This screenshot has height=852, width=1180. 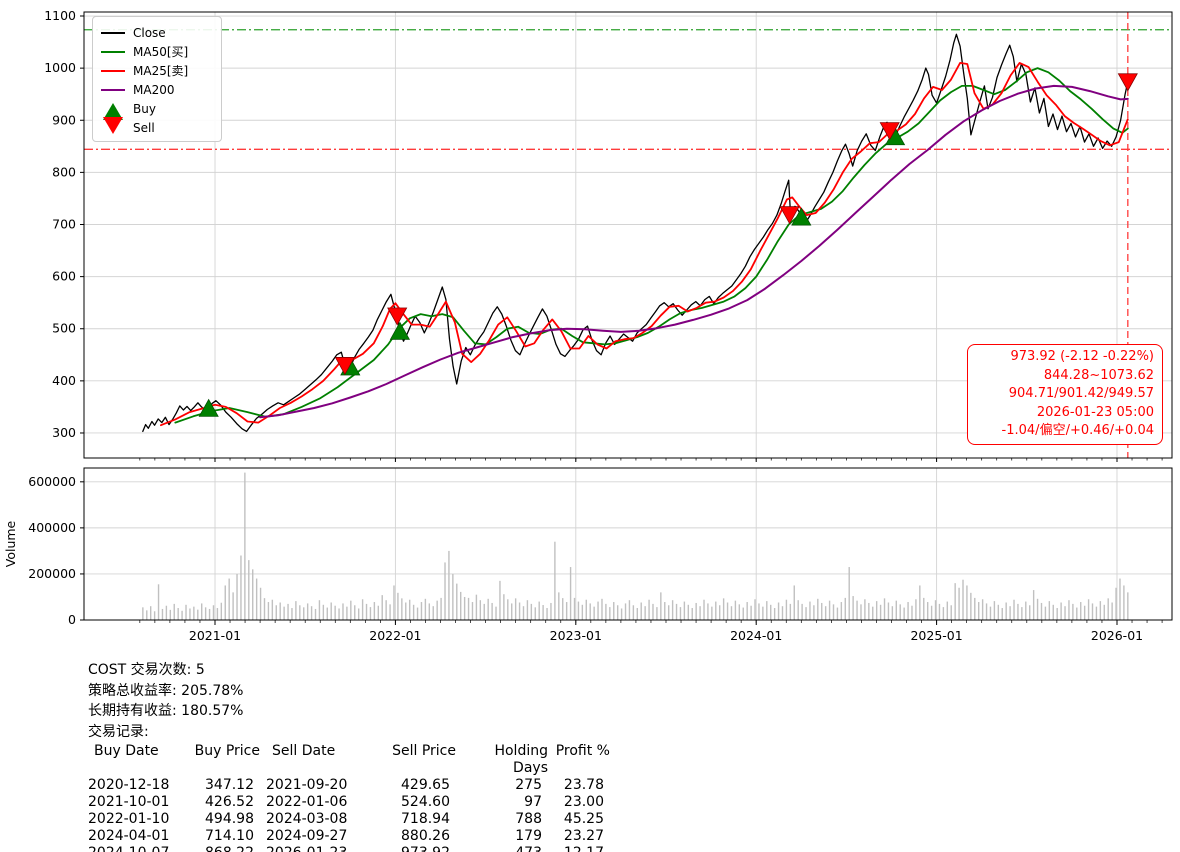 I want to click on col-sell-price: Sell Price, so click(x=424, y=751).